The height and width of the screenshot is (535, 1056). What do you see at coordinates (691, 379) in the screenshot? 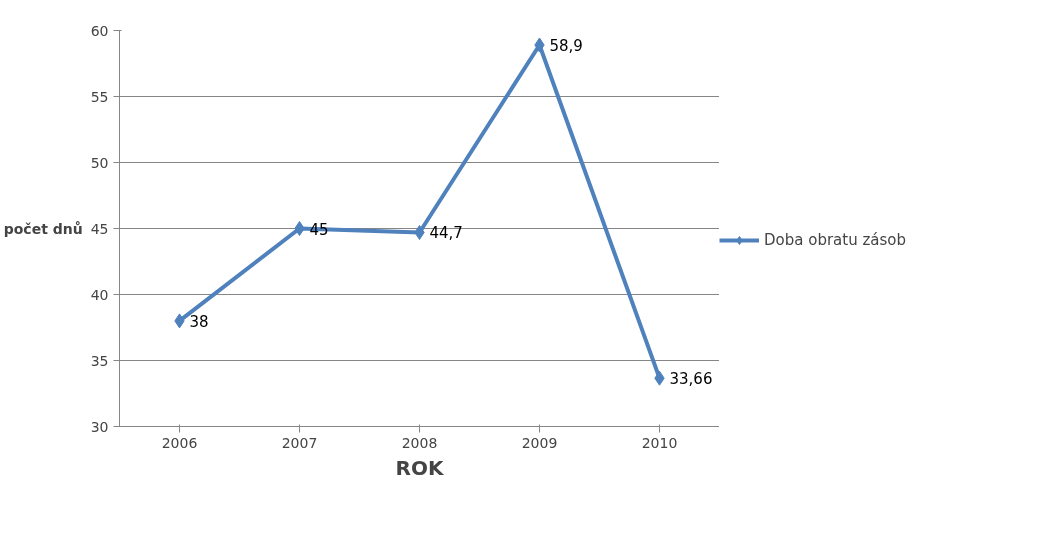
I see `data-label: 33,66` at bounding box center [691, 379].